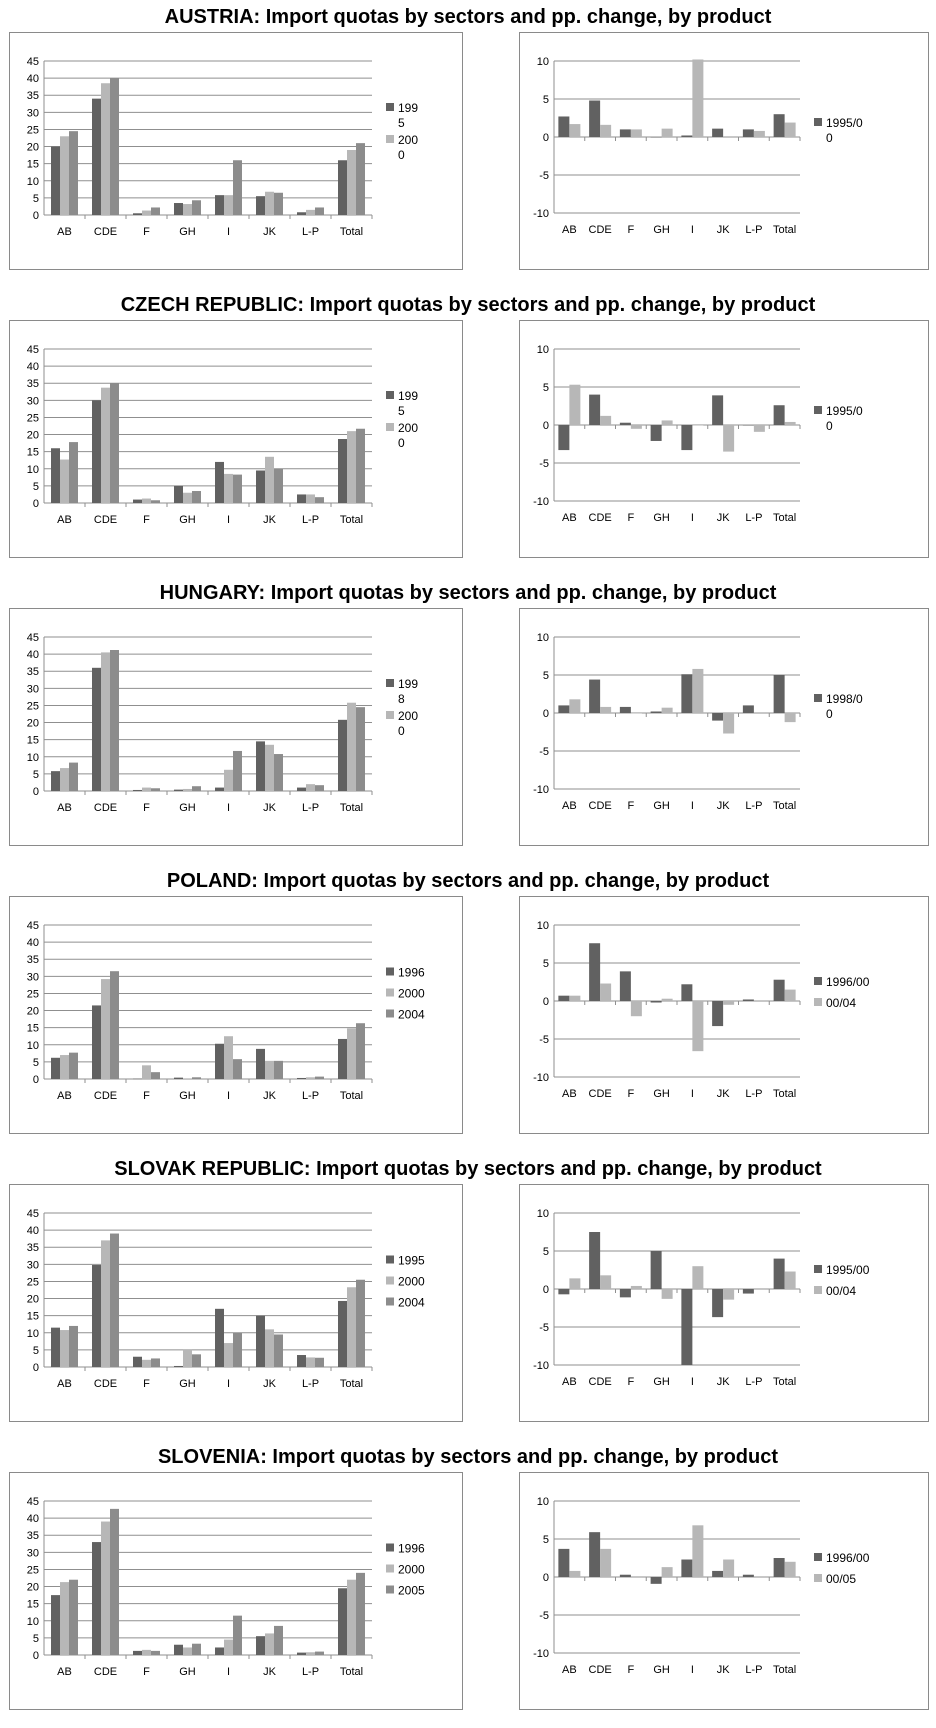  I want to click on y-tick-label: 40, so click(33, 79).